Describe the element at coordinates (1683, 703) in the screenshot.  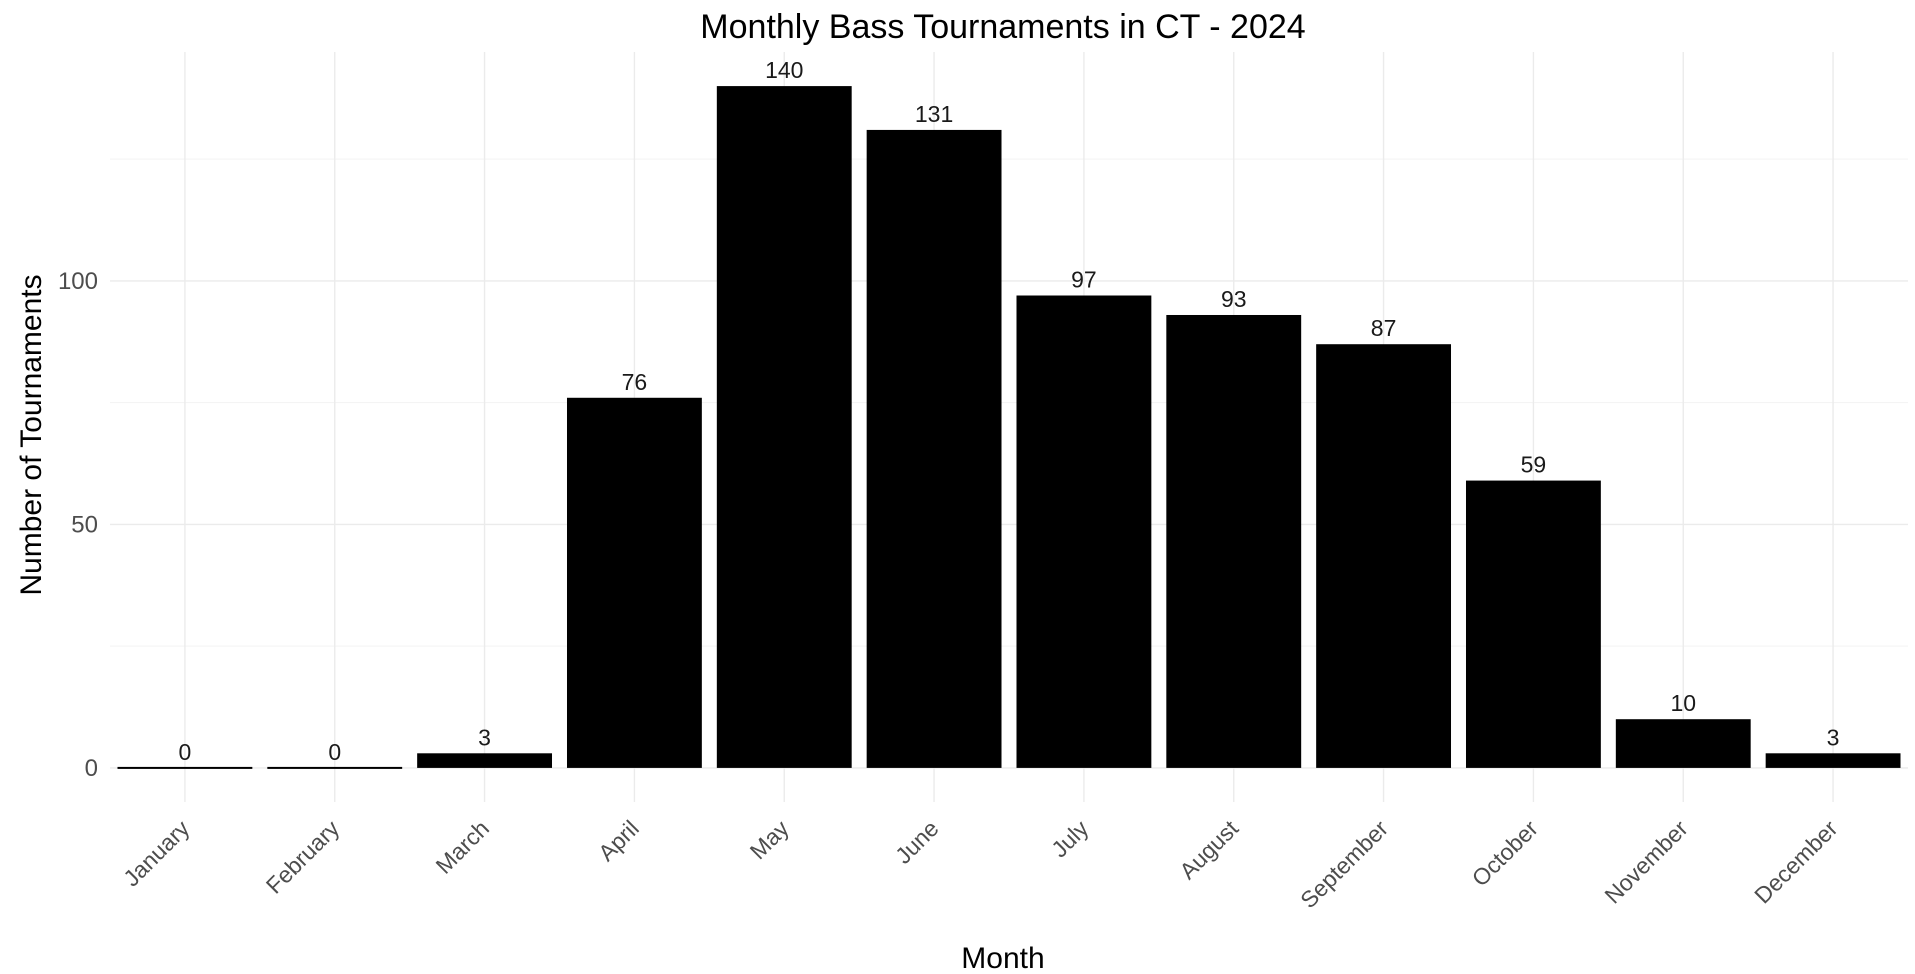
I see `bar-value-label: 10` at that location.